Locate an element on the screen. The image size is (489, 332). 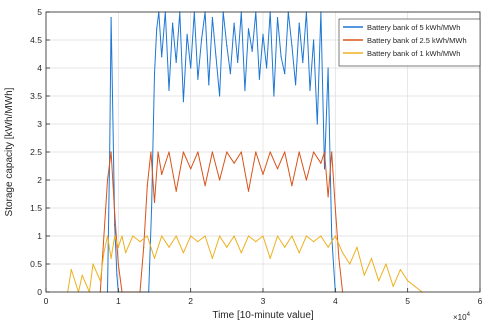
y-tick-label: 2 is located at coordinates (39, 180).